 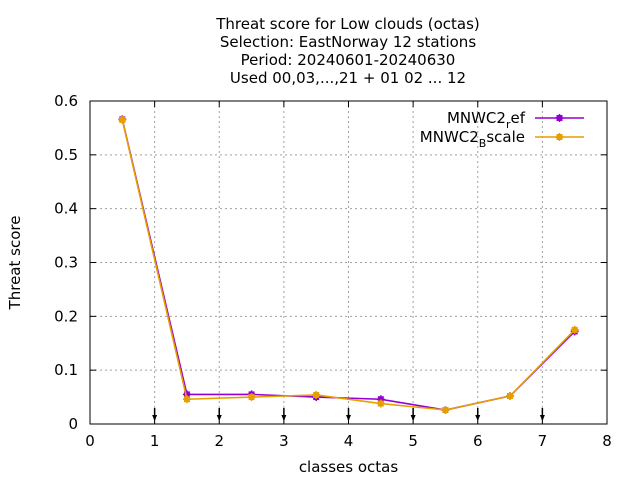 What do you see at coordinates (607, 441) in the screenshot?
I see `x-tick-label: 8` at bounding box center [607, 441].